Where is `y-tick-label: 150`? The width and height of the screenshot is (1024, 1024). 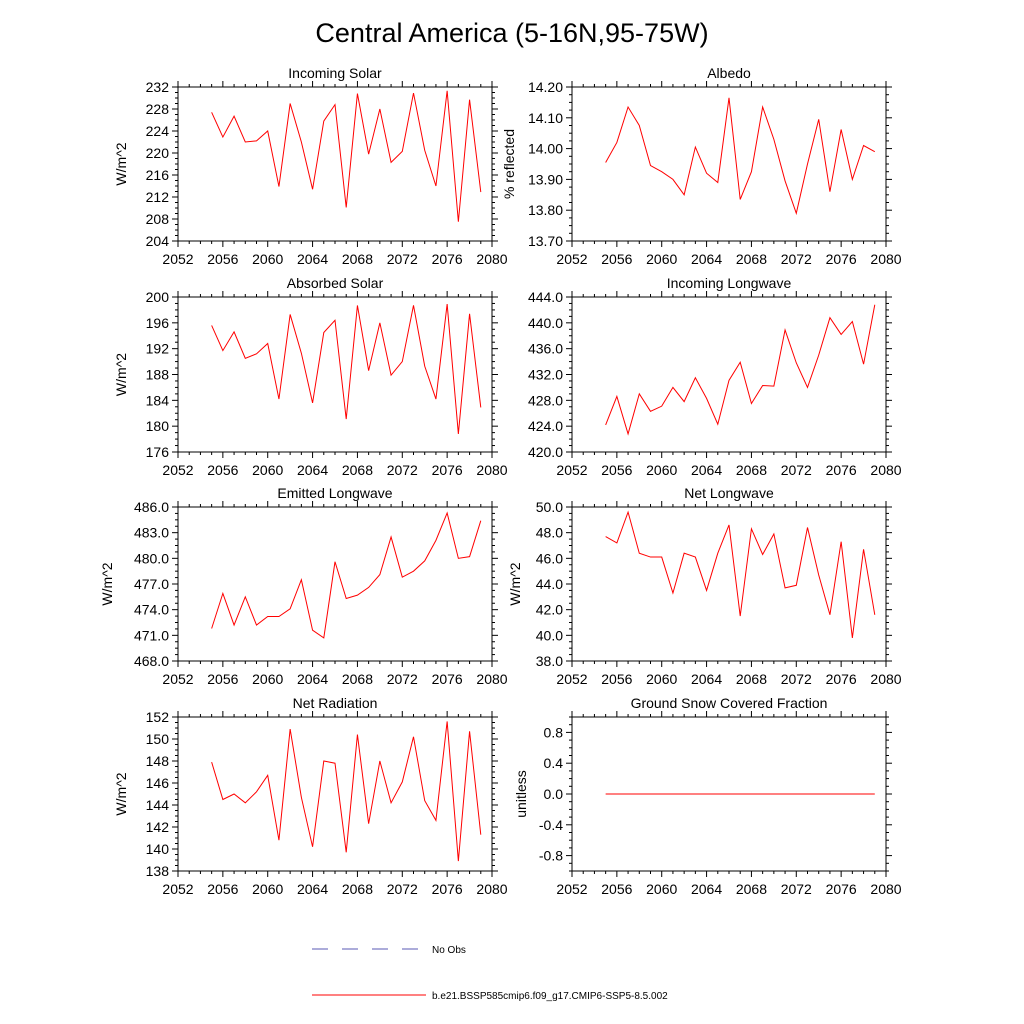 y-tick-label: 150 is located at coordinates (158, 739).